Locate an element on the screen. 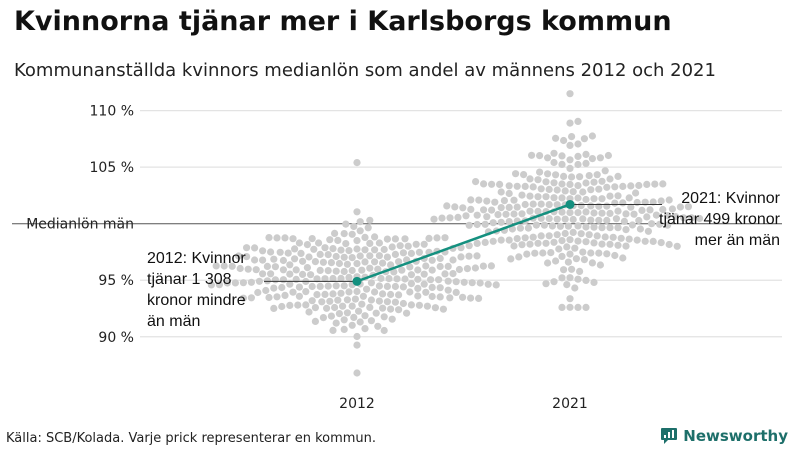 The height and width of the screenshot is (450, 800). highlight-line is located at coordinates (463, 243).